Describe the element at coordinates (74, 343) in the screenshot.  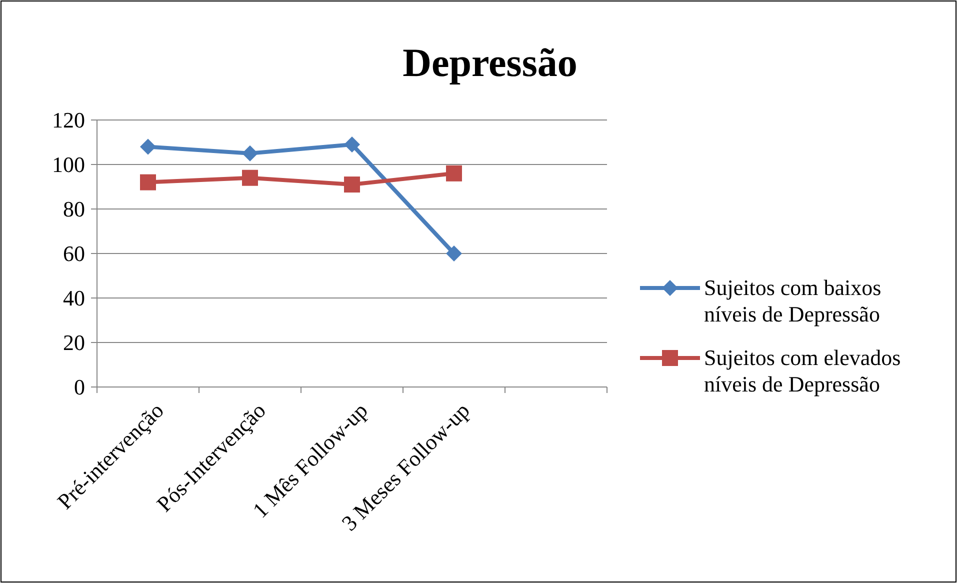
I see `y-tick-label: 20` at that location.